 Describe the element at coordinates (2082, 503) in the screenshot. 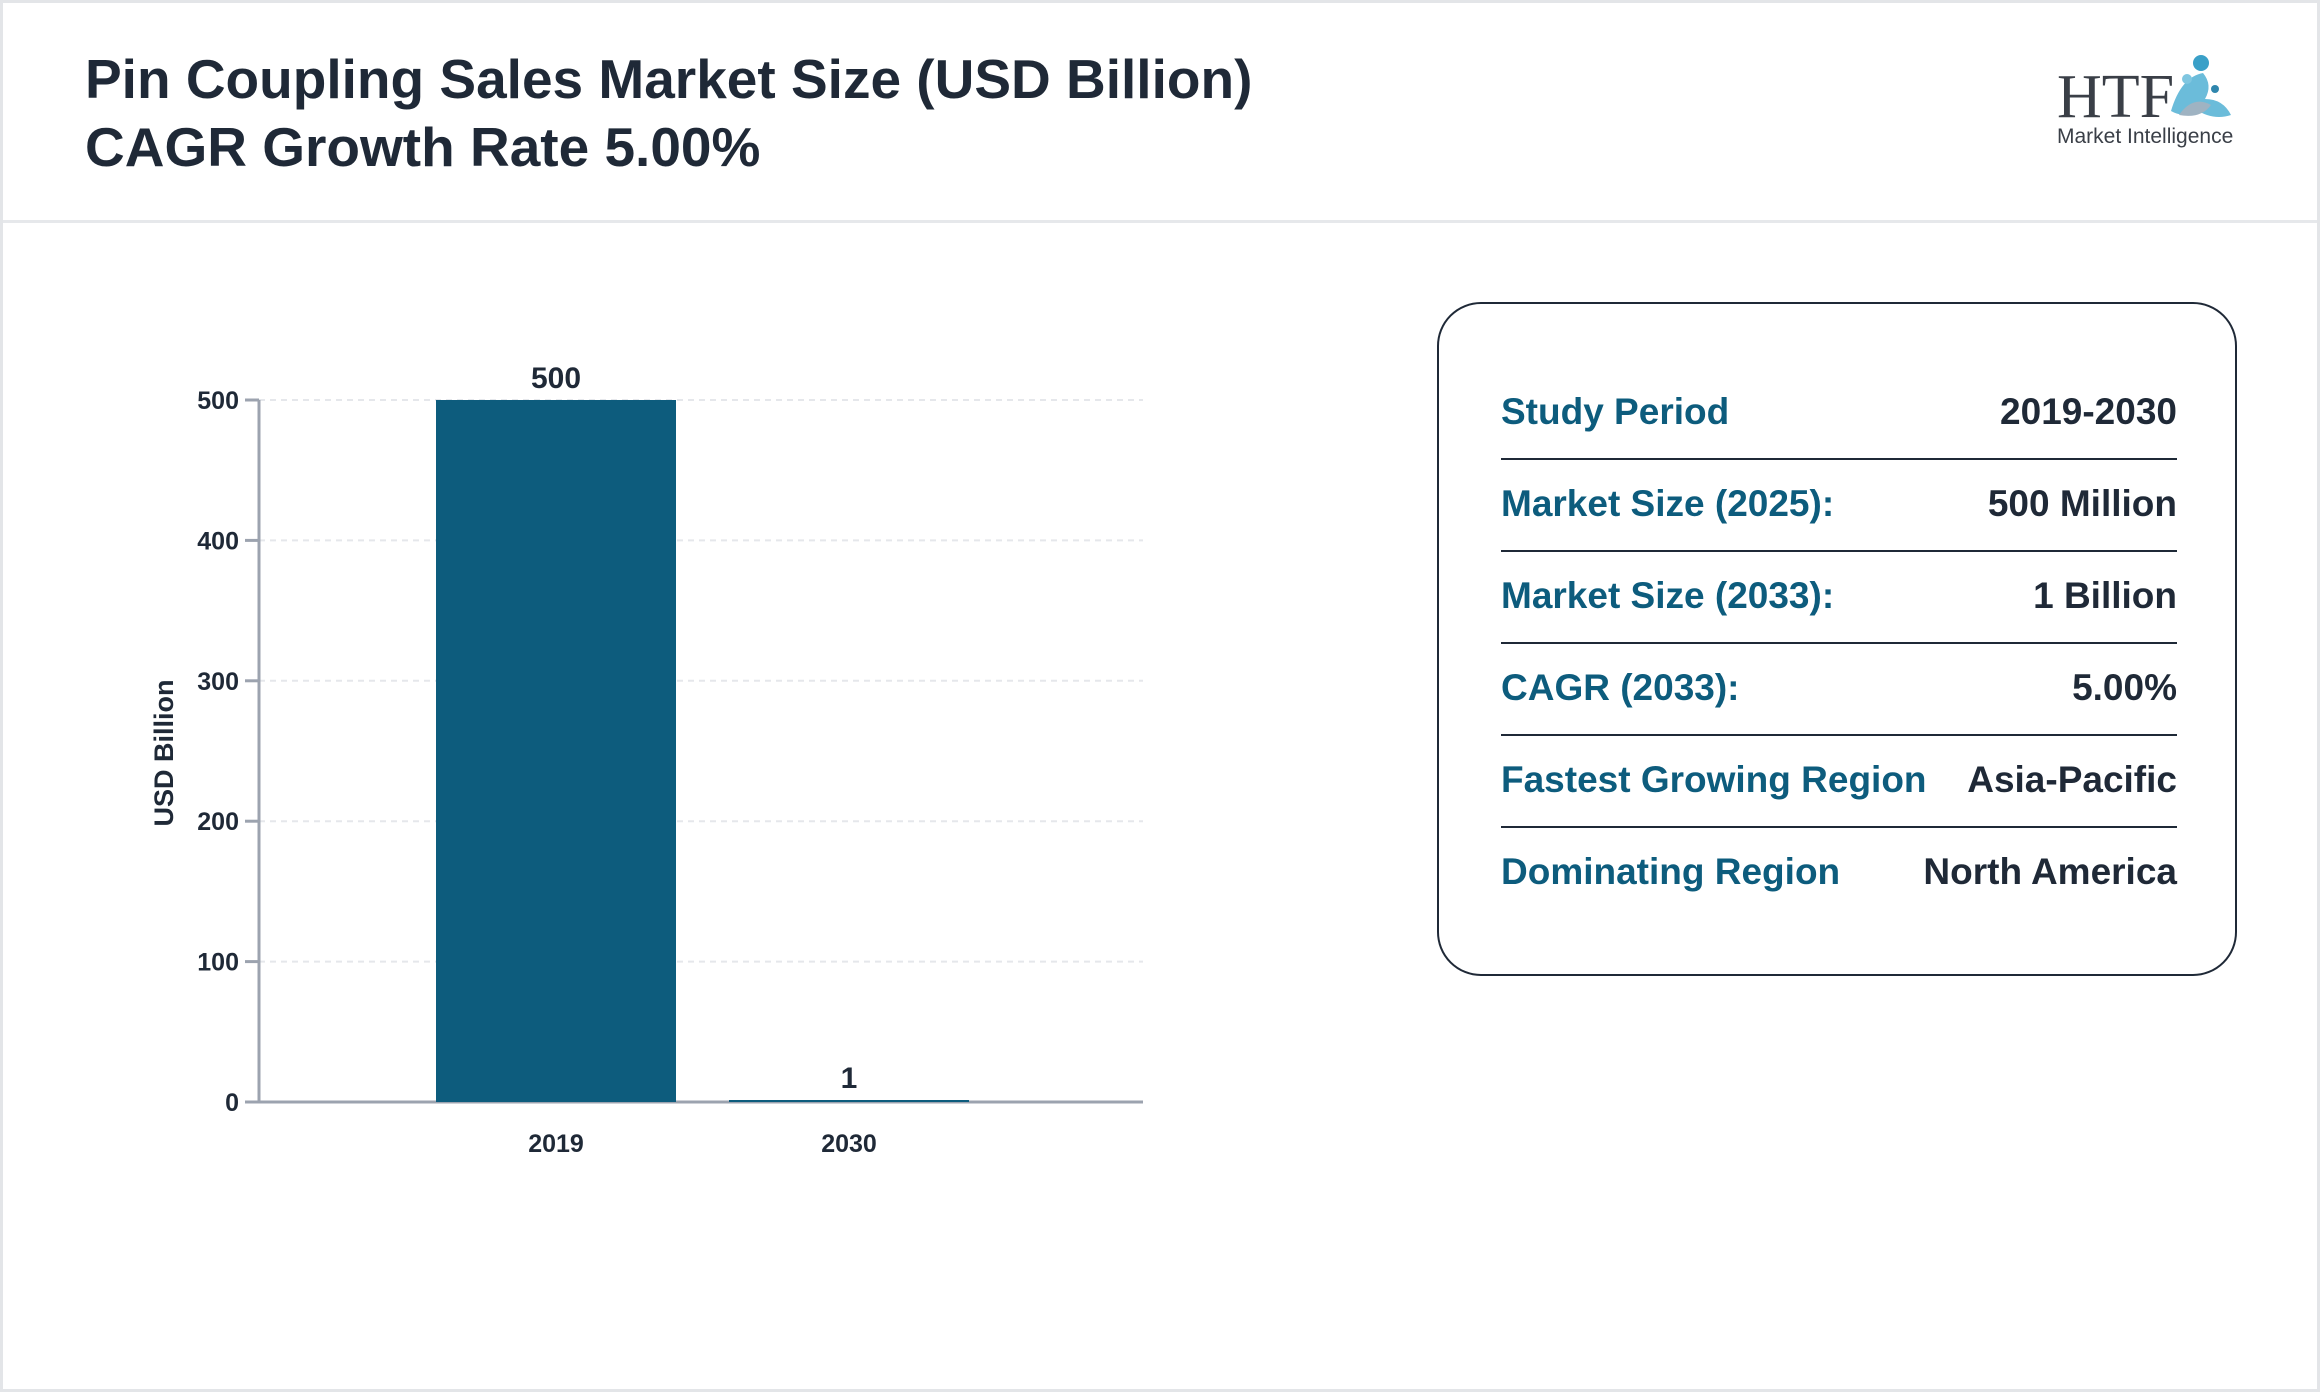

I see `info-value: 500 Million` at that location.